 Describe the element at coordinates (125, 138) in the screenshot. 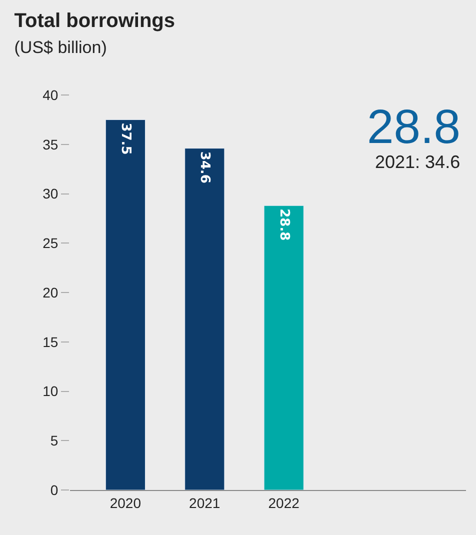

I see `data-label: 37.5` at that location.